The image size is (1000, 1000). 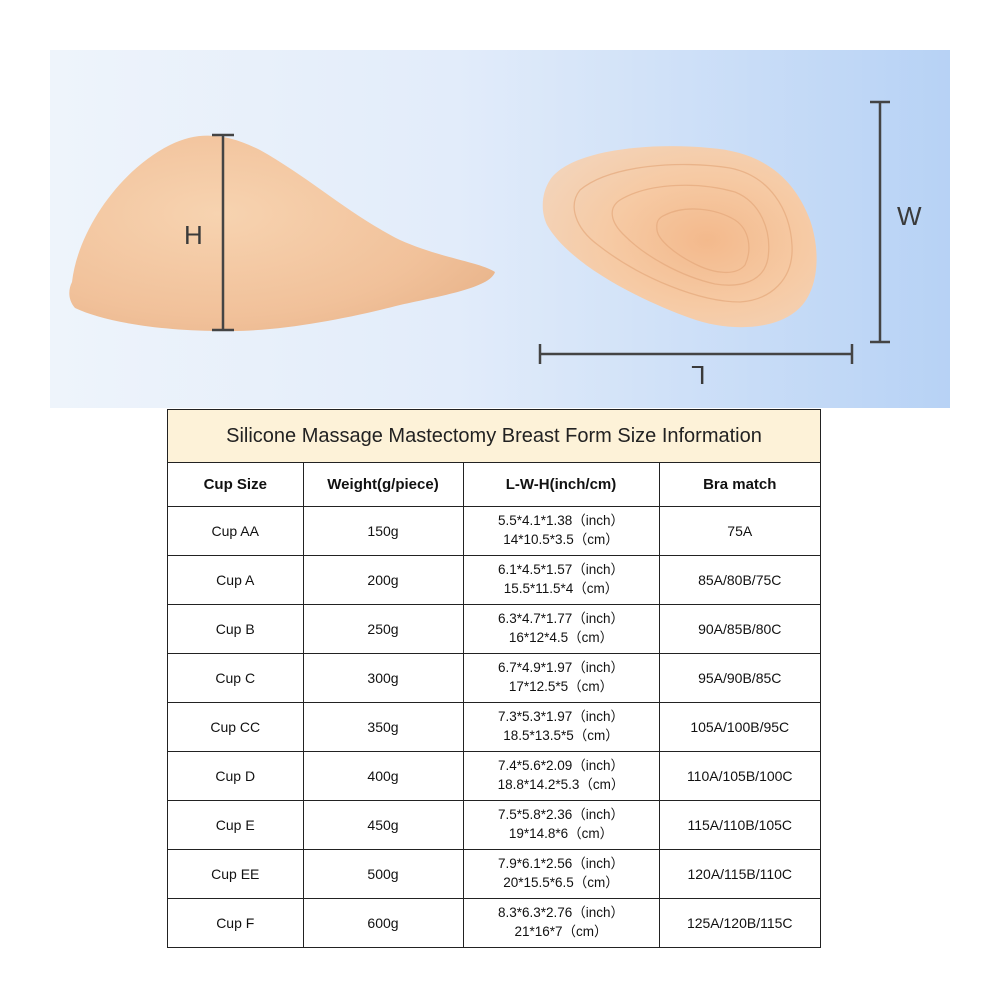 I want to click on dimensions-cell: 6.3*4.7*1.77（inch） 16*12*4.5（cm）, so click(x=561, y=629).